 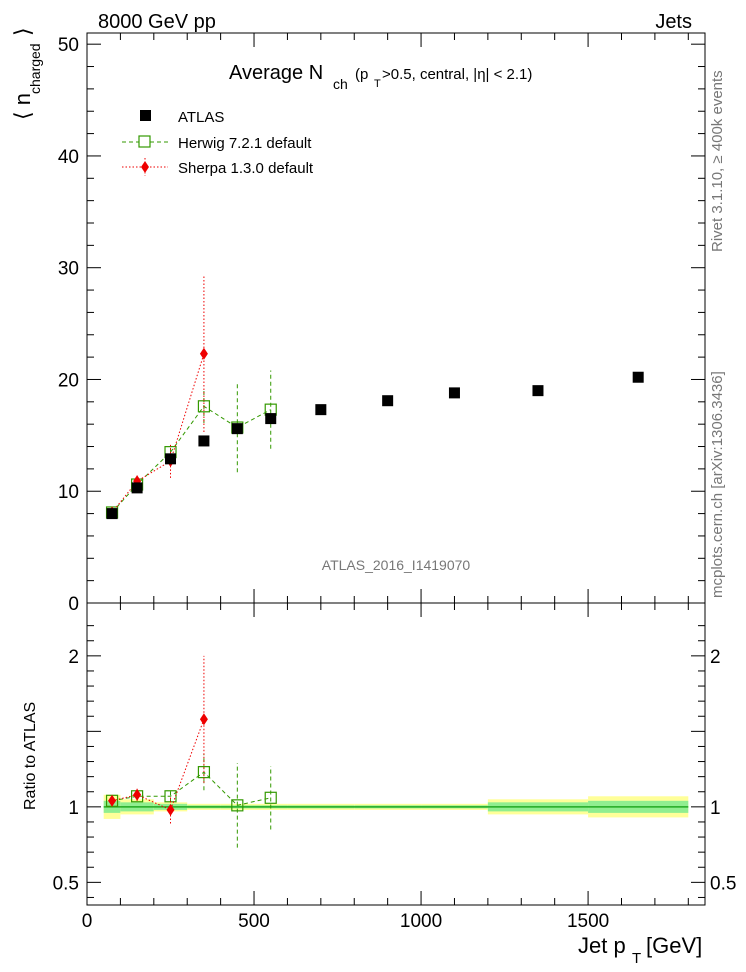 What do you see at coordinates (201, 117) in the screenshot?
I see `legend-label-atlas: ATLAS` at bounding box center [201, 117].